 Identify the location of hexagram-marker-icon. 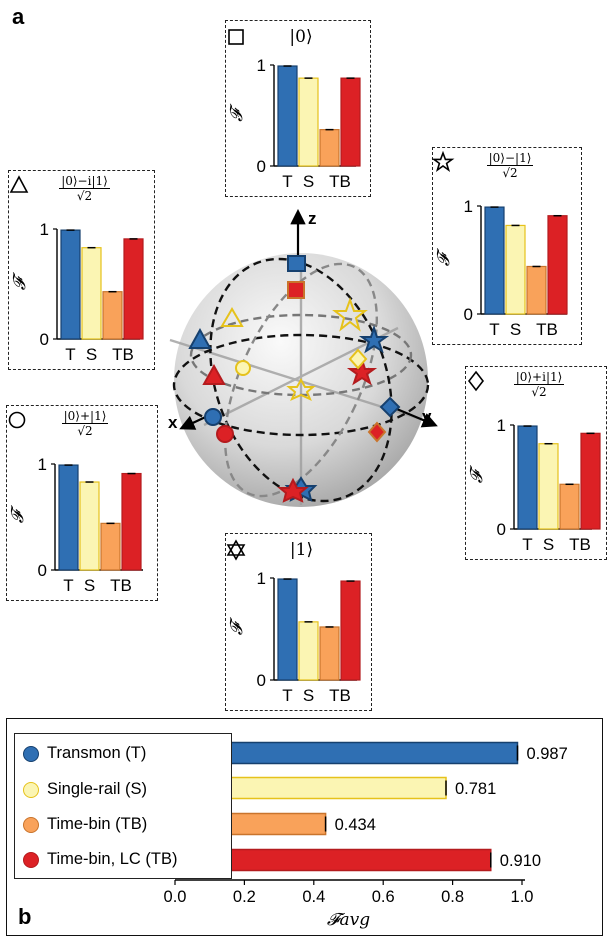
(236, 550).